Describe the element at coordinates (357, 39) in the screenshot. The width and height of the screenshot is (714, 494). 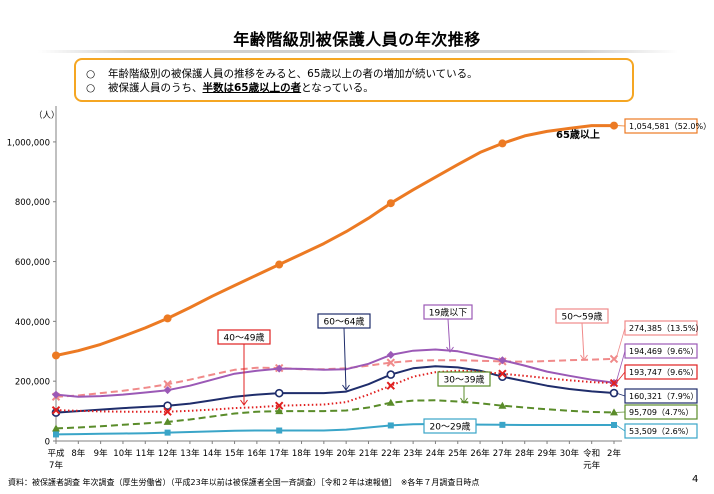
I see `page-title: 年齢階級別被保護人員の年次推移` at that location.